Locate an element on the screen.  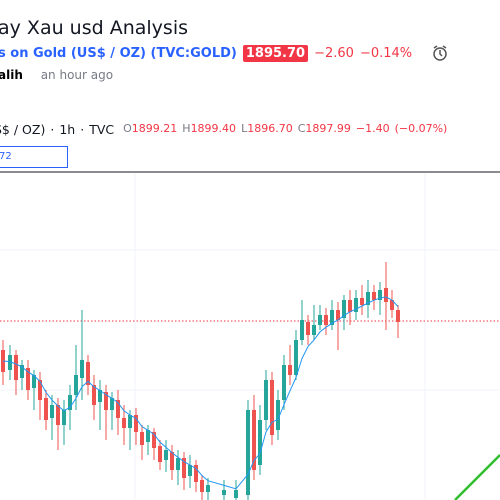
ohlc-change-percent: (−0.07%) is located at coordinates (421, 128).